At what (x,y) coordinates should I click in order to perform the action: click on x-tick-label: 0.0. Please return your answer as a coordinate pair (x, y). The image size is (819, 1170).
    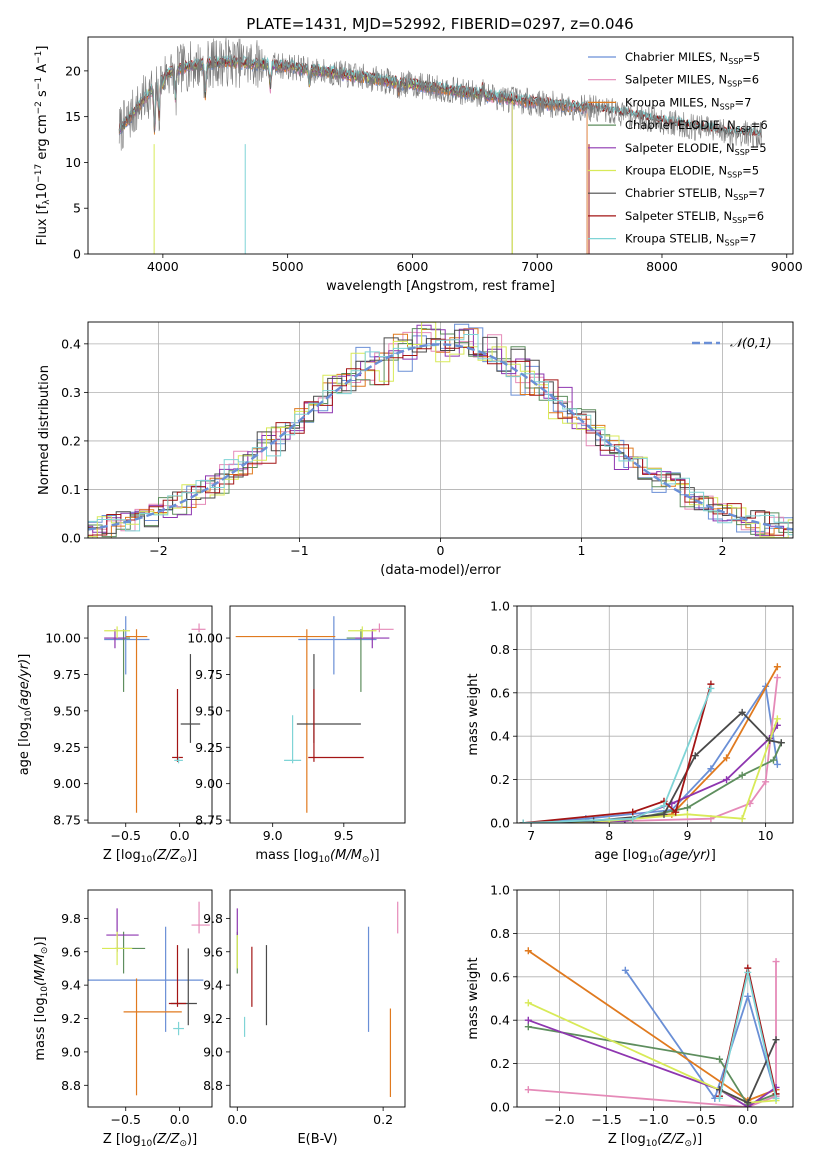
    Looking at the image, I should click on (237, 1119).